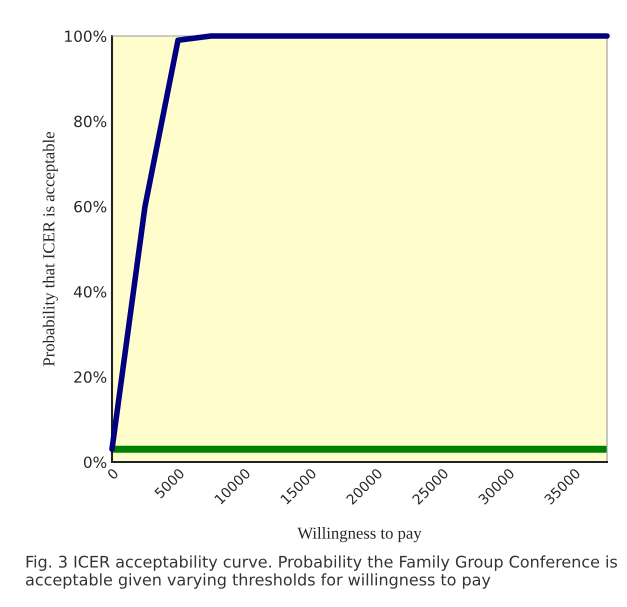 The width and height of the screenshot is (627, 607). What do you see at coordinates (90, 206) in the screenshot?
I see `y-tick-label: 60%` at bounding box center [90, 206].